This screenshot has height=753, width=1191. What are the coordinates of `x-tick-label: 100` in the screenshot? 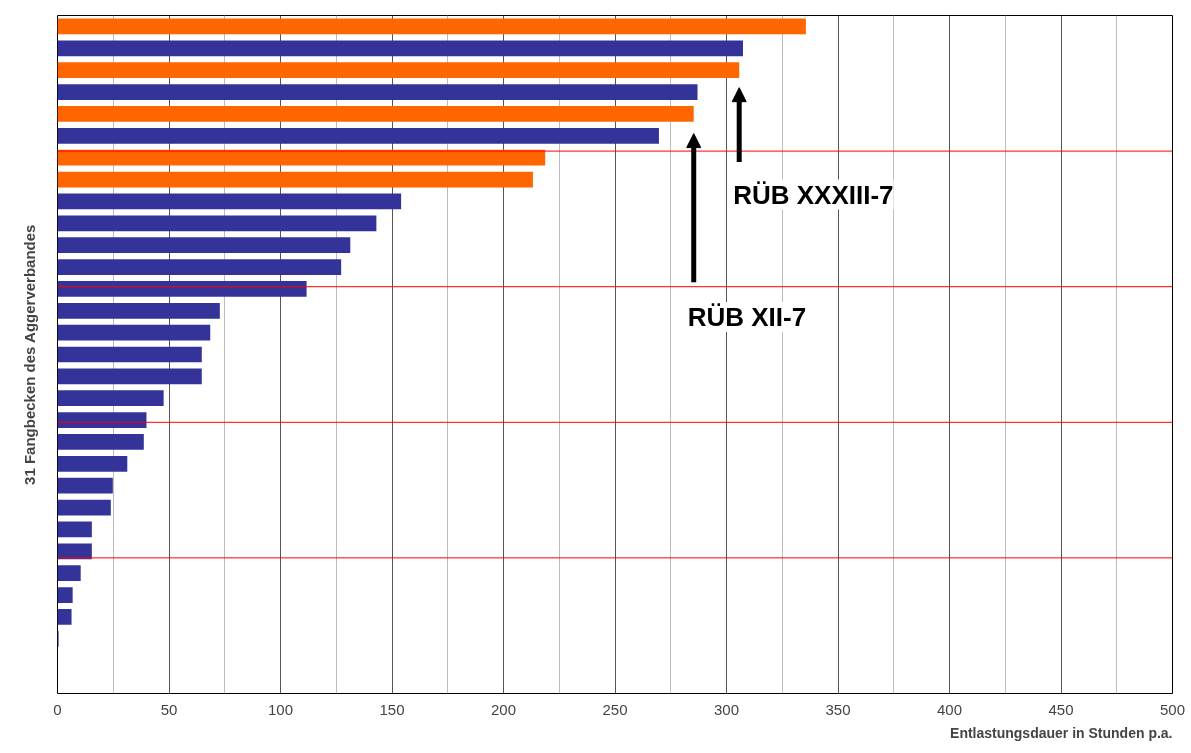 It's located at (280, 709).